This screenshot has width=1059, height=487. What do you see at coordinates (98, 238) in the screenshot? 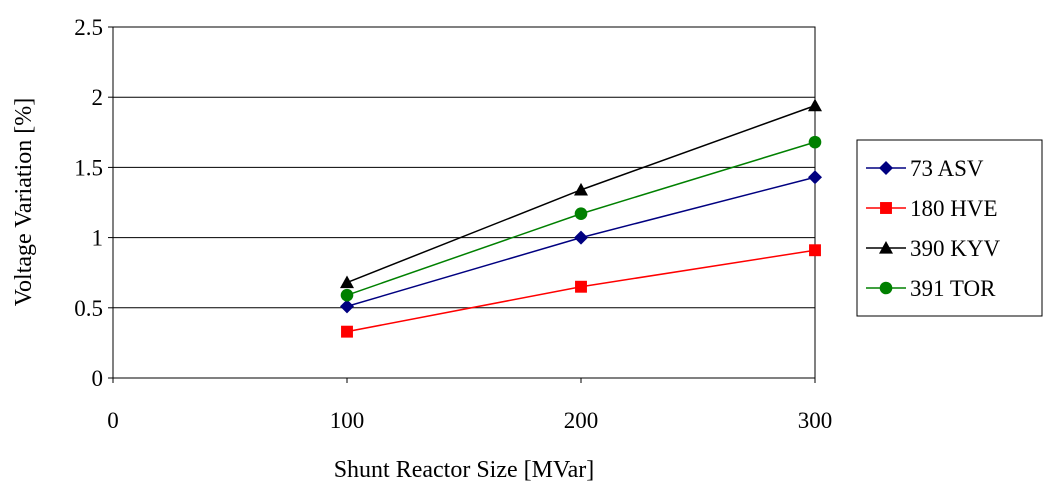
I see `y-tick-label: 1` at bounding box center [98, 238].